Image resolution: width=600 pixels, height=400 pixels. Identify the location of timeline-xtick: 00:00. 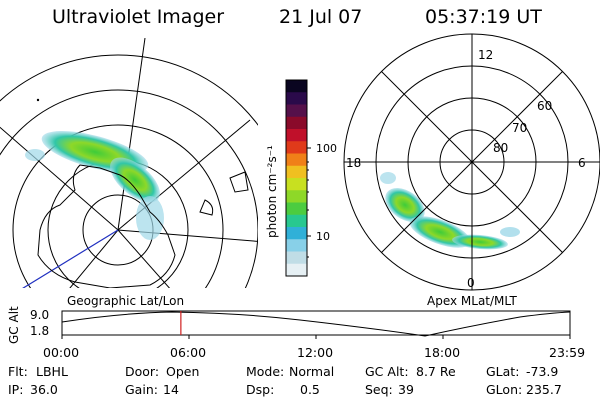
(61, 352).